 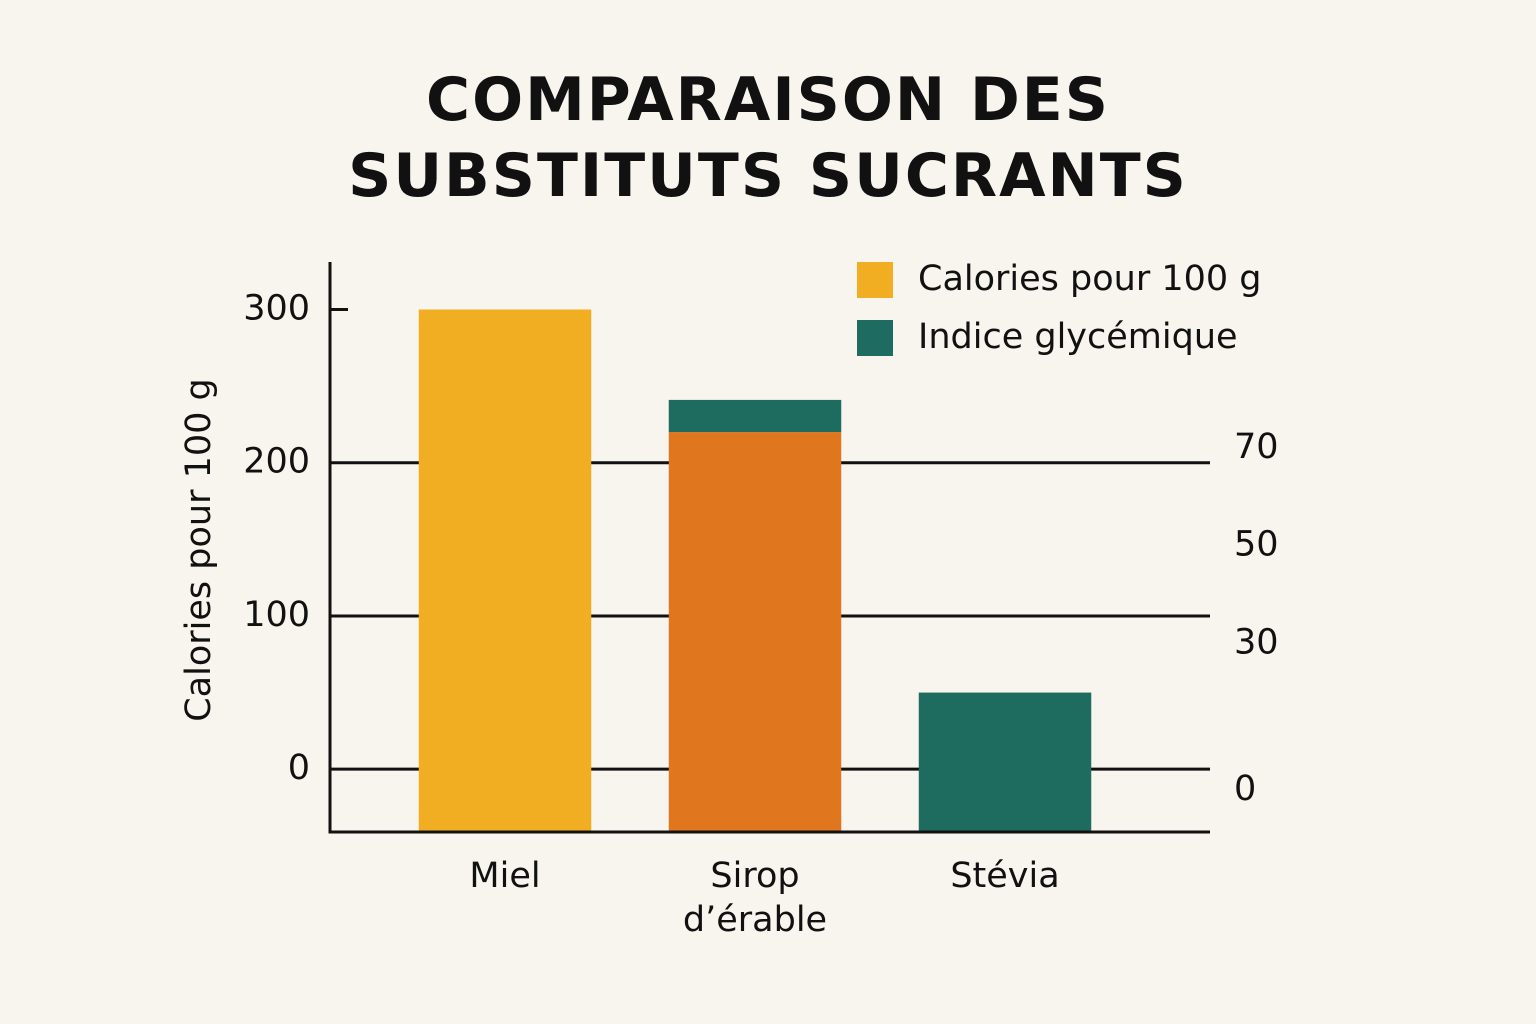 What do you see at coordinates (299, 768) in the screenshot?
I see `y-tick-label: 0` at bounding box center [299, 768].